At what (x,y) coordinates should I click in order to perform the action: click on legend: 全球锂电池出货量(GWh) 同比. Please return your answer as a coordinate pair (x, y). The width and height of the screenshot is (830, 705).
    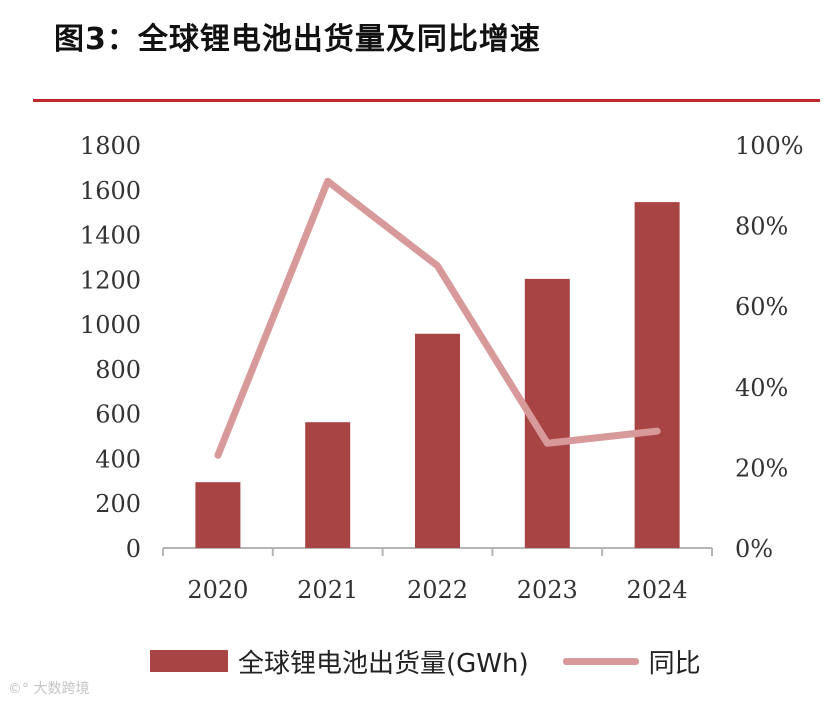
    Looking at the image, I should click on (425, 661).